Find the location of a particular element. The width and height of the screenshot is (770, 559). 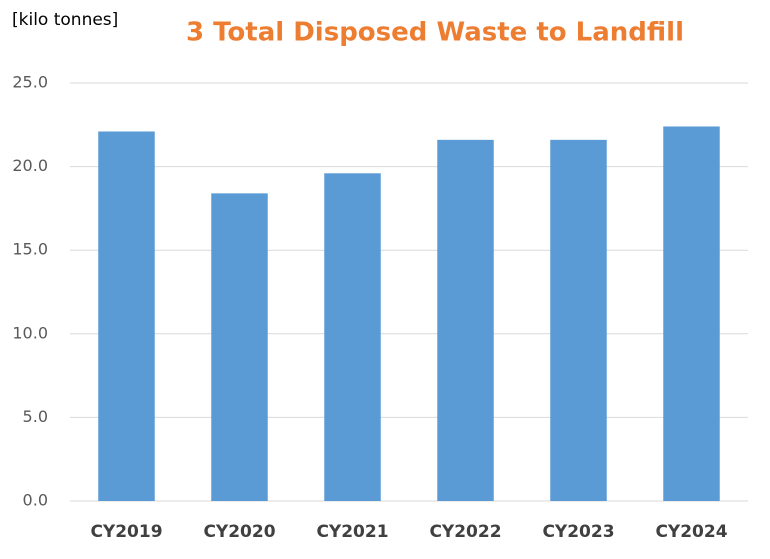

y-tick-label: 10.0 is located at coordinates (30, 332).